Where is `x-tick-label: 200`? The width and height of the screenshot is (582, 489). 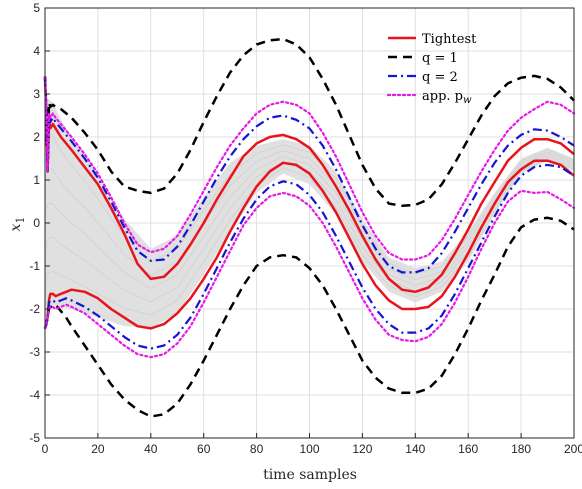 x-tick-label: 200 is located at coordinates (573, 449).